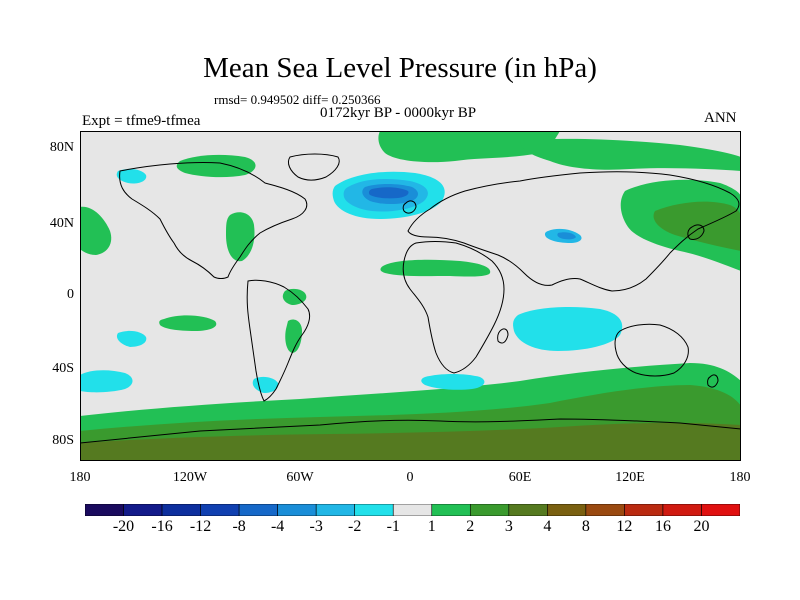 The width and height of the screenshot is (800, 600). Describe the element at coordinates (453, 382) in the screenshot. I see `neg-south-atlantic` at that location.